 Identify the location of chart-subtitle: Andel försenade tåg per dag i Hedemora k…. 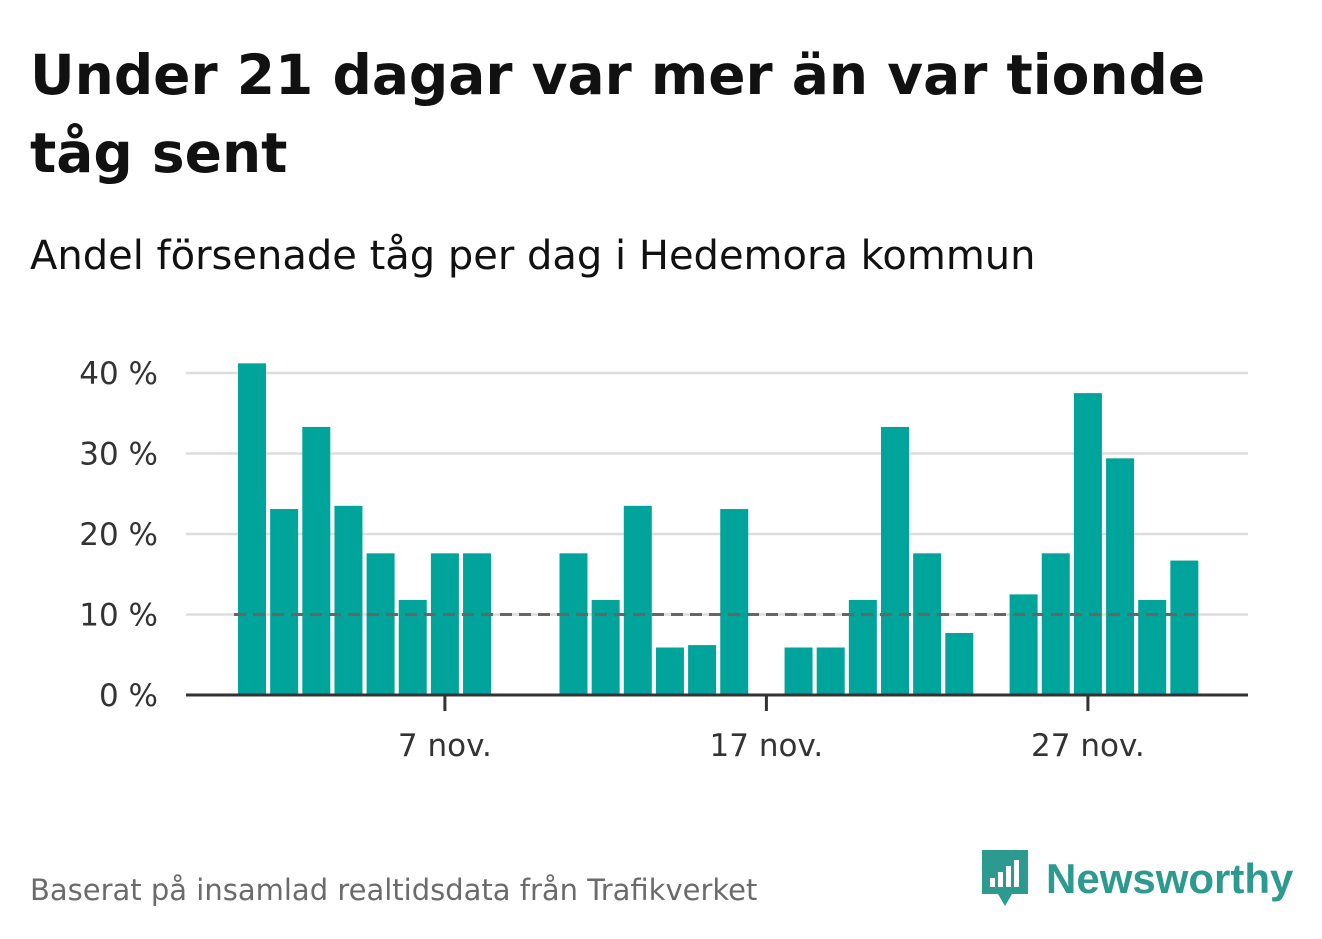
(533, 256).